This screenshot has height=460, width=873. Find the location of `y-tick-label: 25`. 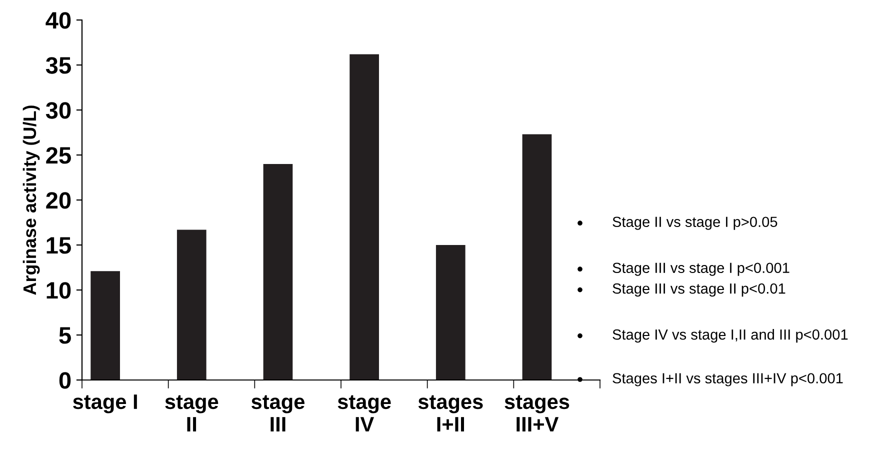

y-tick-label: 25 is located at coordinates (58, 155).